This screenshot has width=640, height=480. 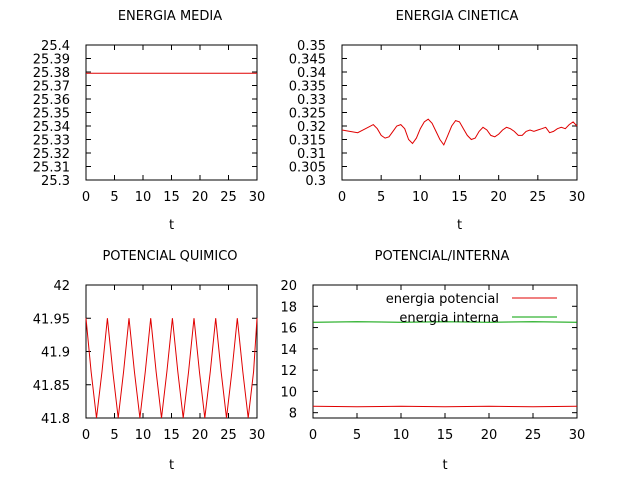 What do you see at coordinates (51, 141) in the screenshot?
I see `y-tick-label: 25.33` at bounding box center [51, 141].